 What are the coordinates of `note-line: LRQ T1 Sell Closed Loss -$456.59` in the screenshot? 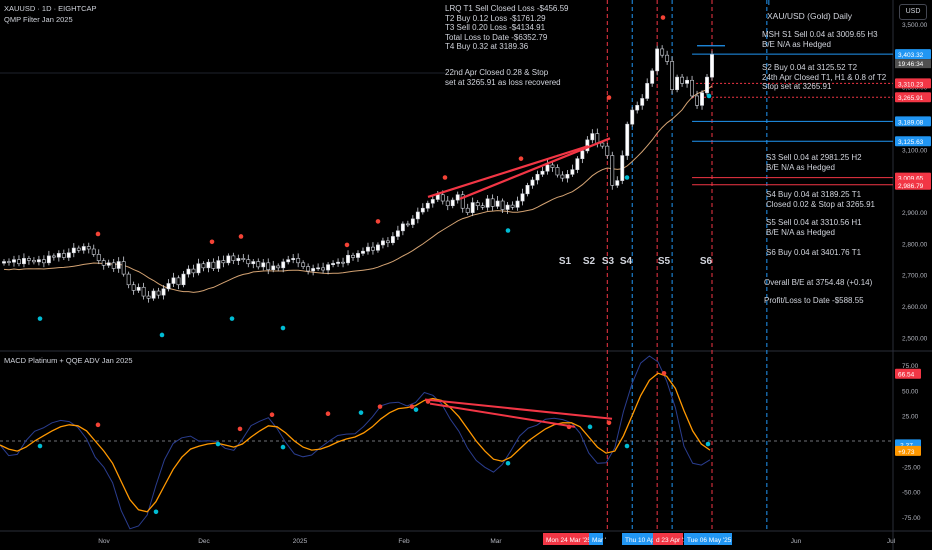 It's located at (507, 8).